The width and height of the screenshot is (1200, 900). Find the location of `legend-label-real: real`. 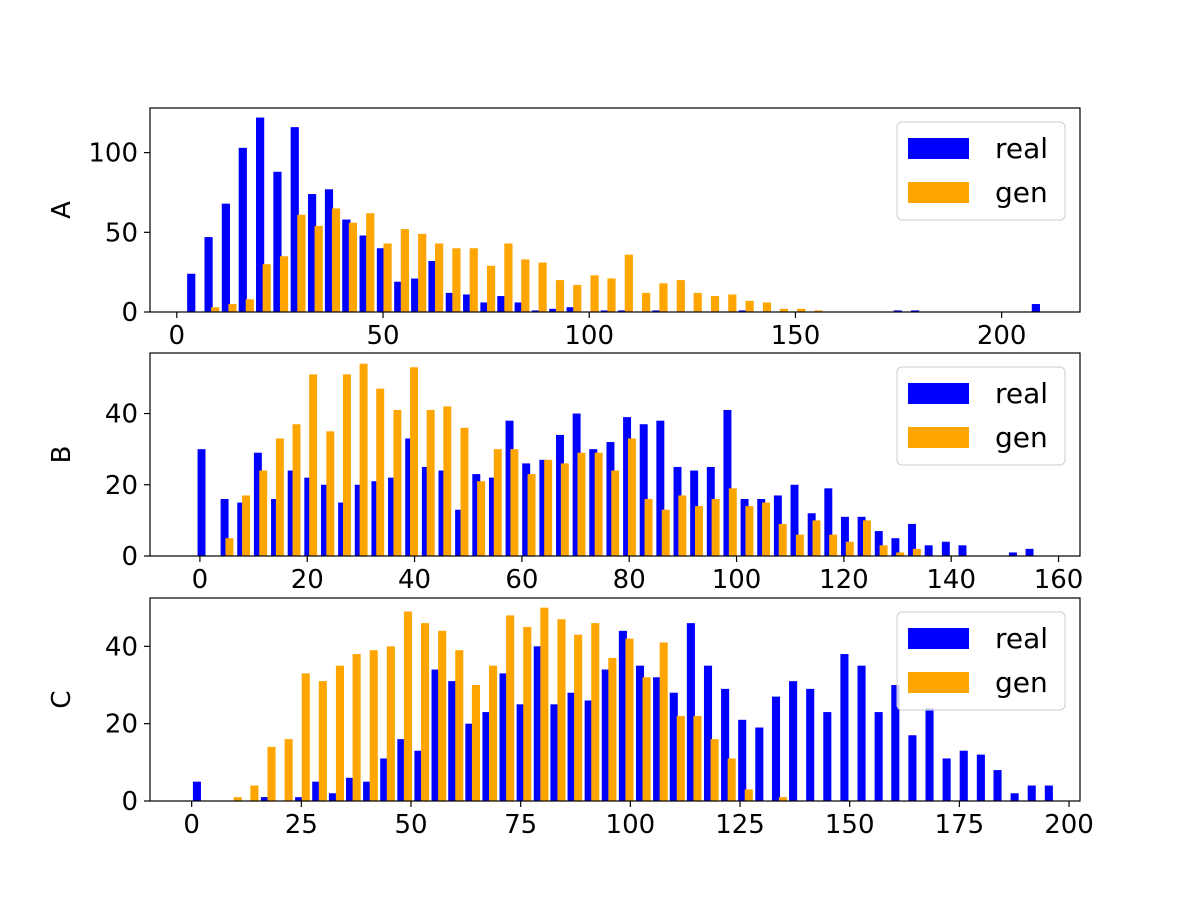

legend-label-real: real is located at coordinates (1021, 638).